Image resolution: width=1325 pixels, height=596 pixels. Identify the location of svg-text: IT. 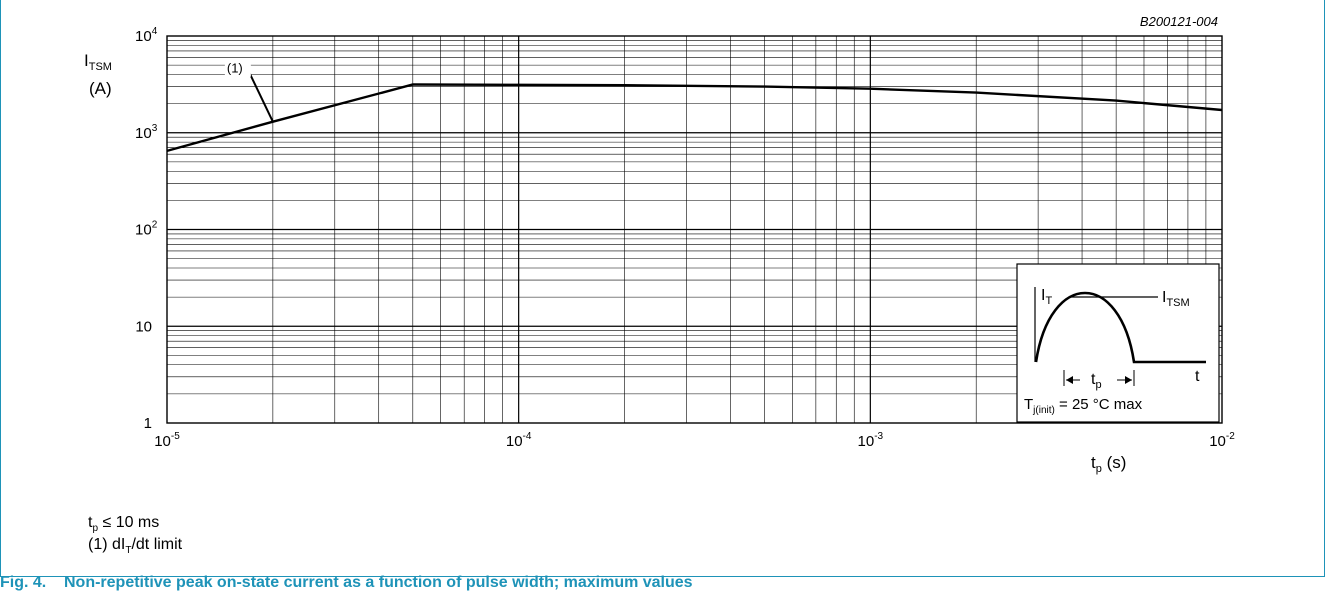
(1046, 297).